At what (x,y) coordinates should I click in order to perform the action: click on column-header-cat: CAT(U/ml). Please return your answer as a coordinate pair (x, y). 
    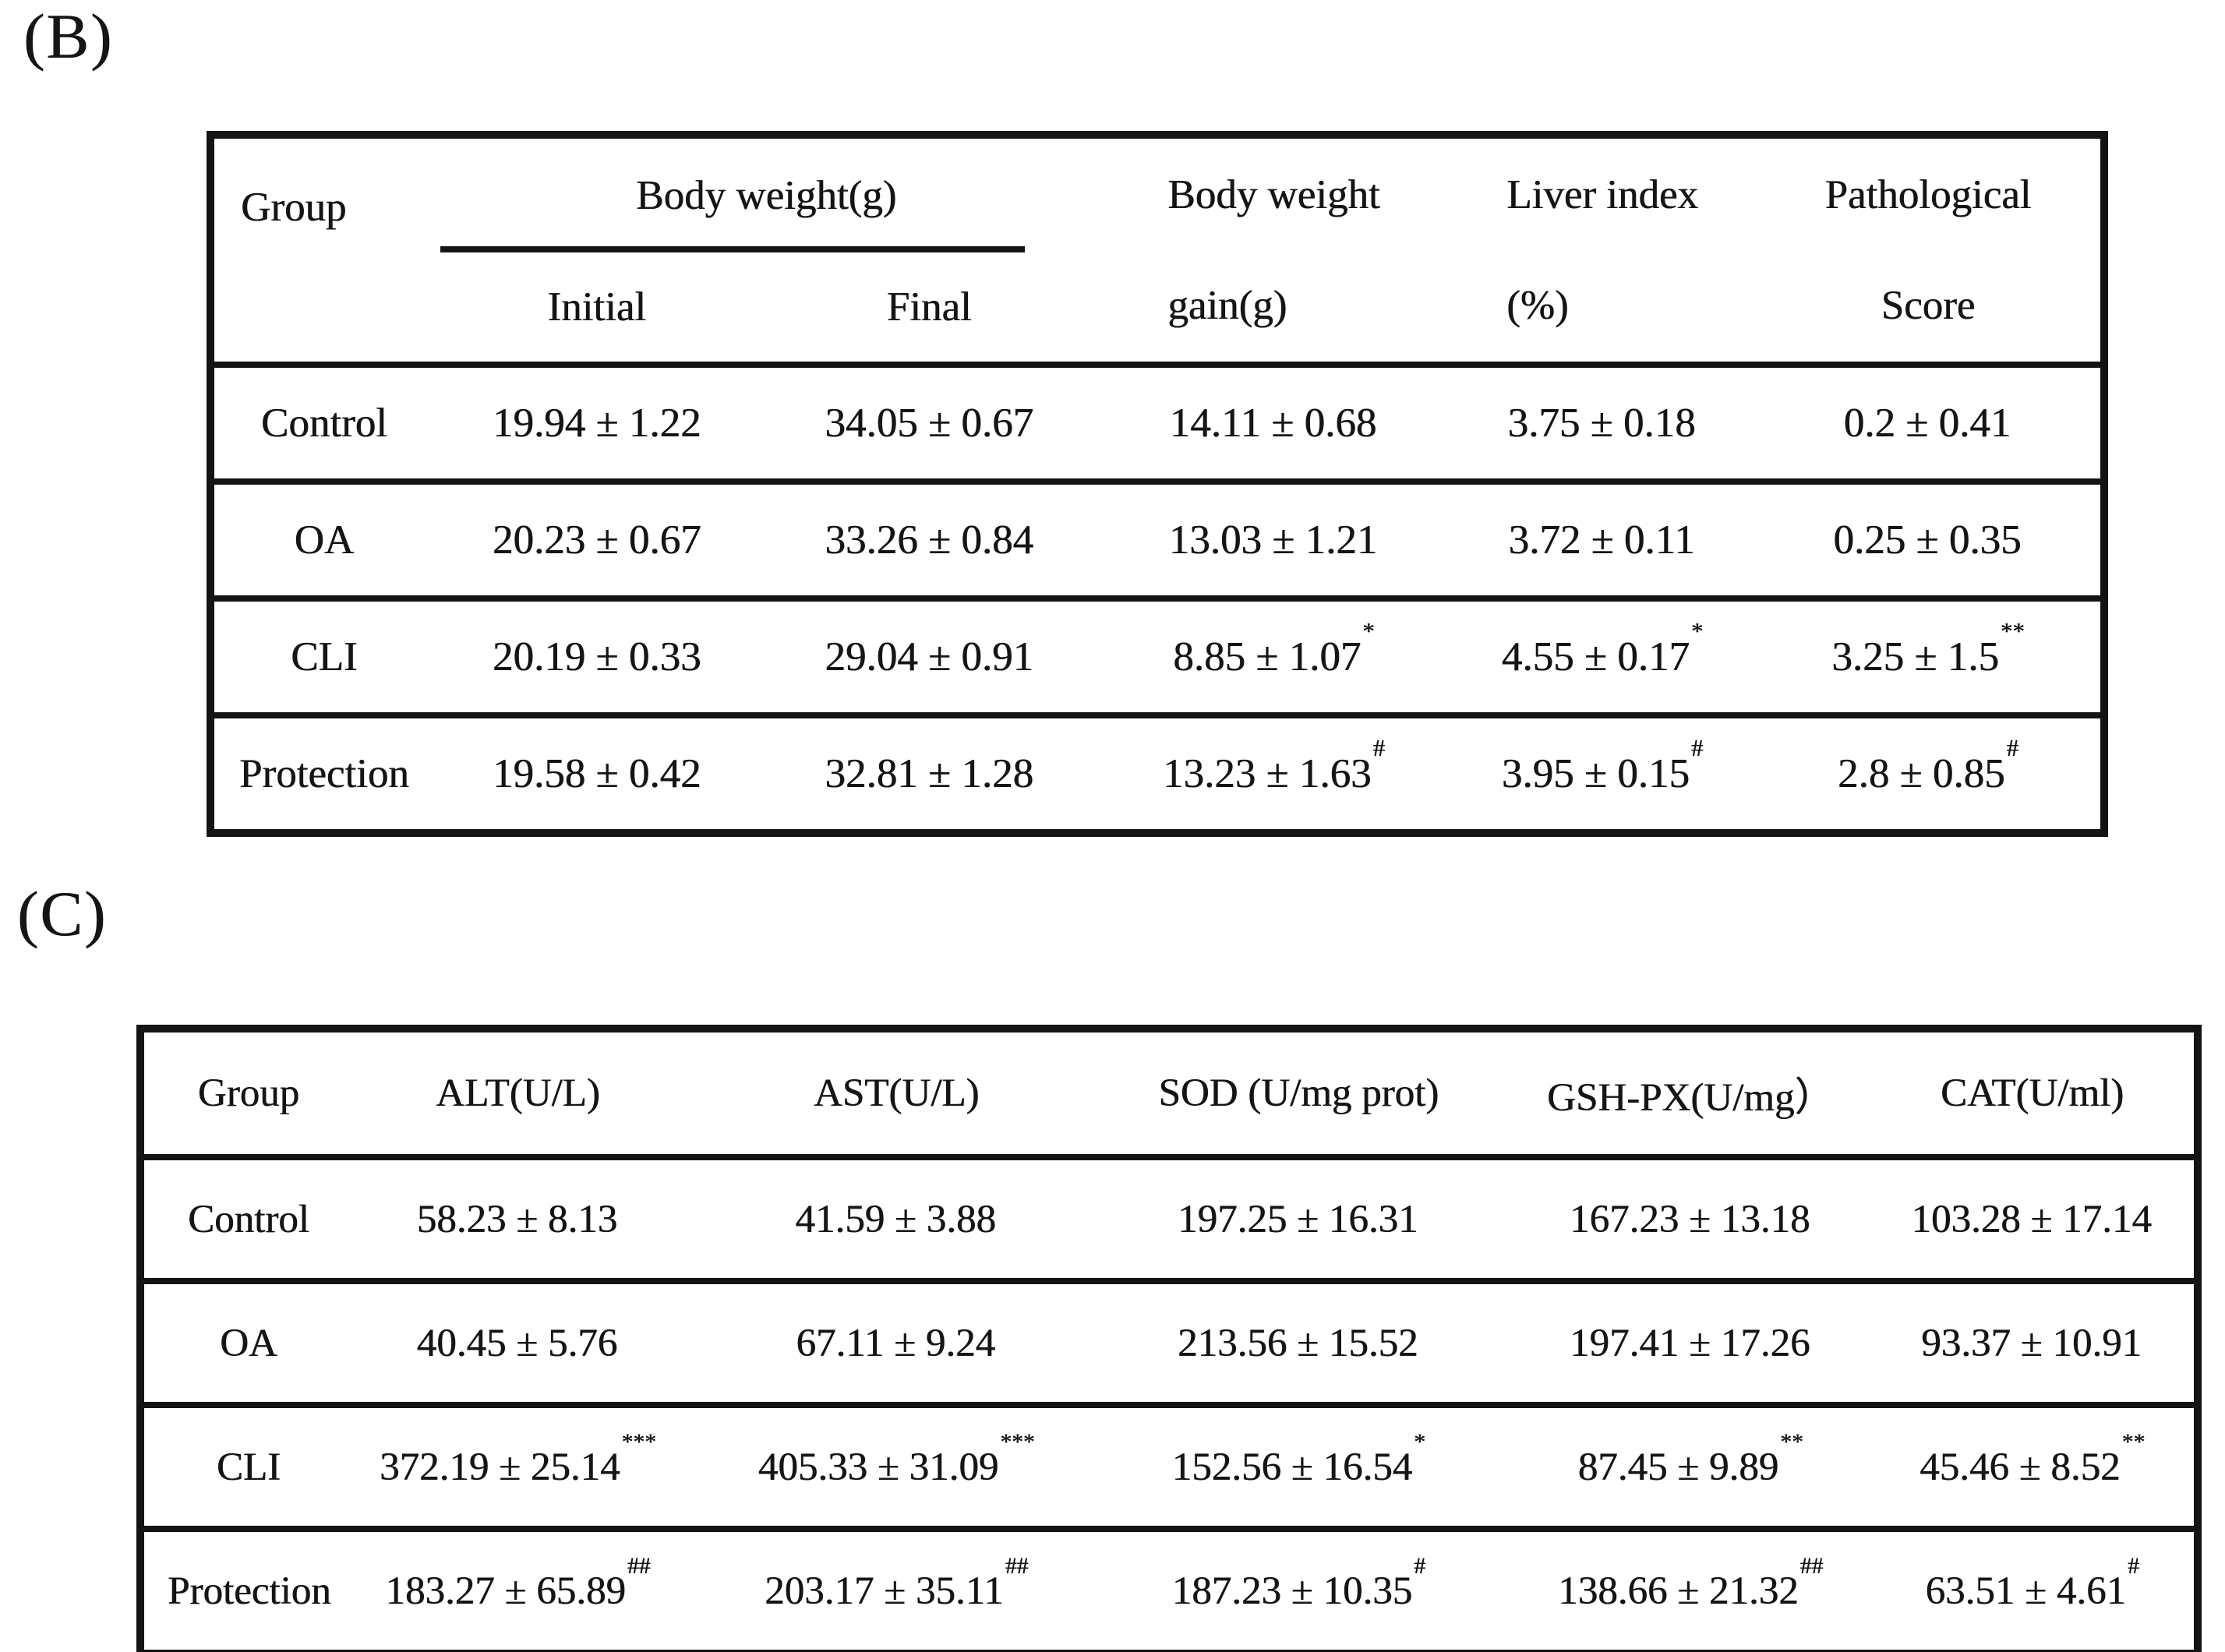
    Looking at the image, I should click on (2034, 1095).